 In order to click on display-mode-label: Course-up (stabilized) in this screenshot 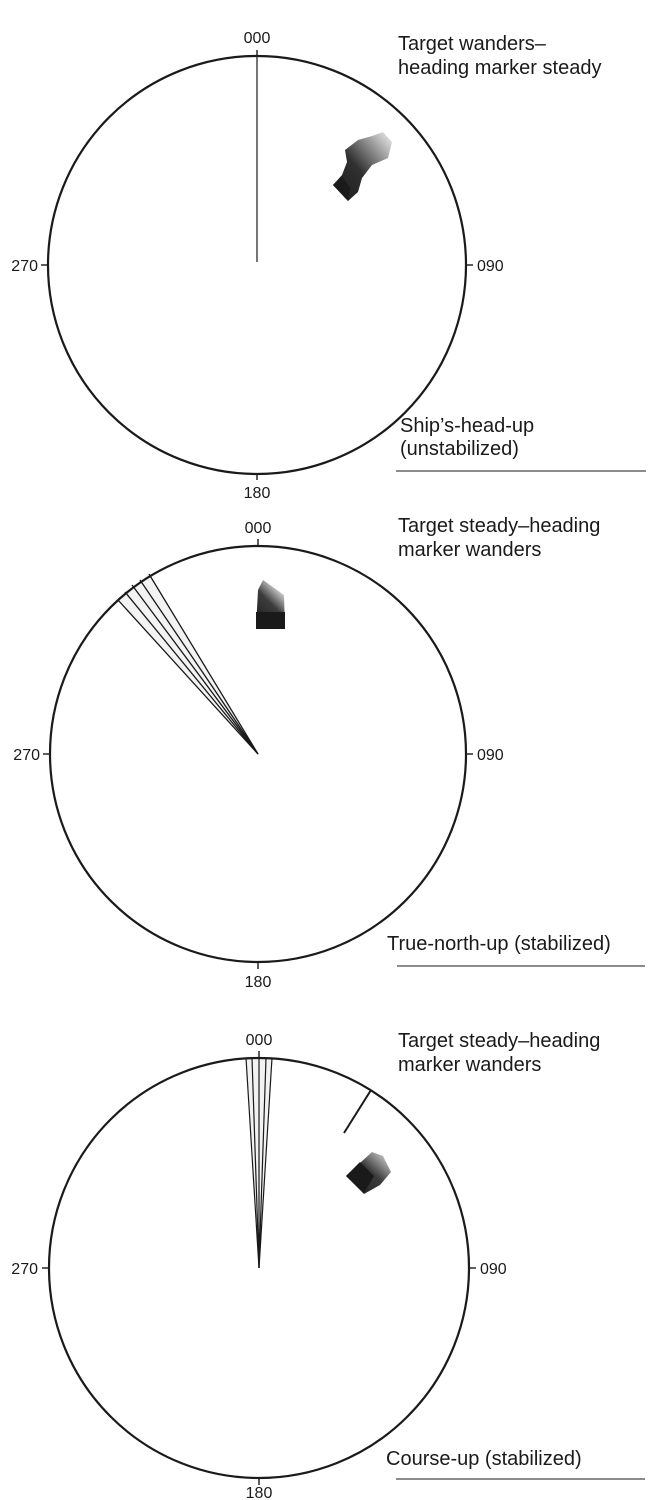, I will do `click(484, 1459)`.